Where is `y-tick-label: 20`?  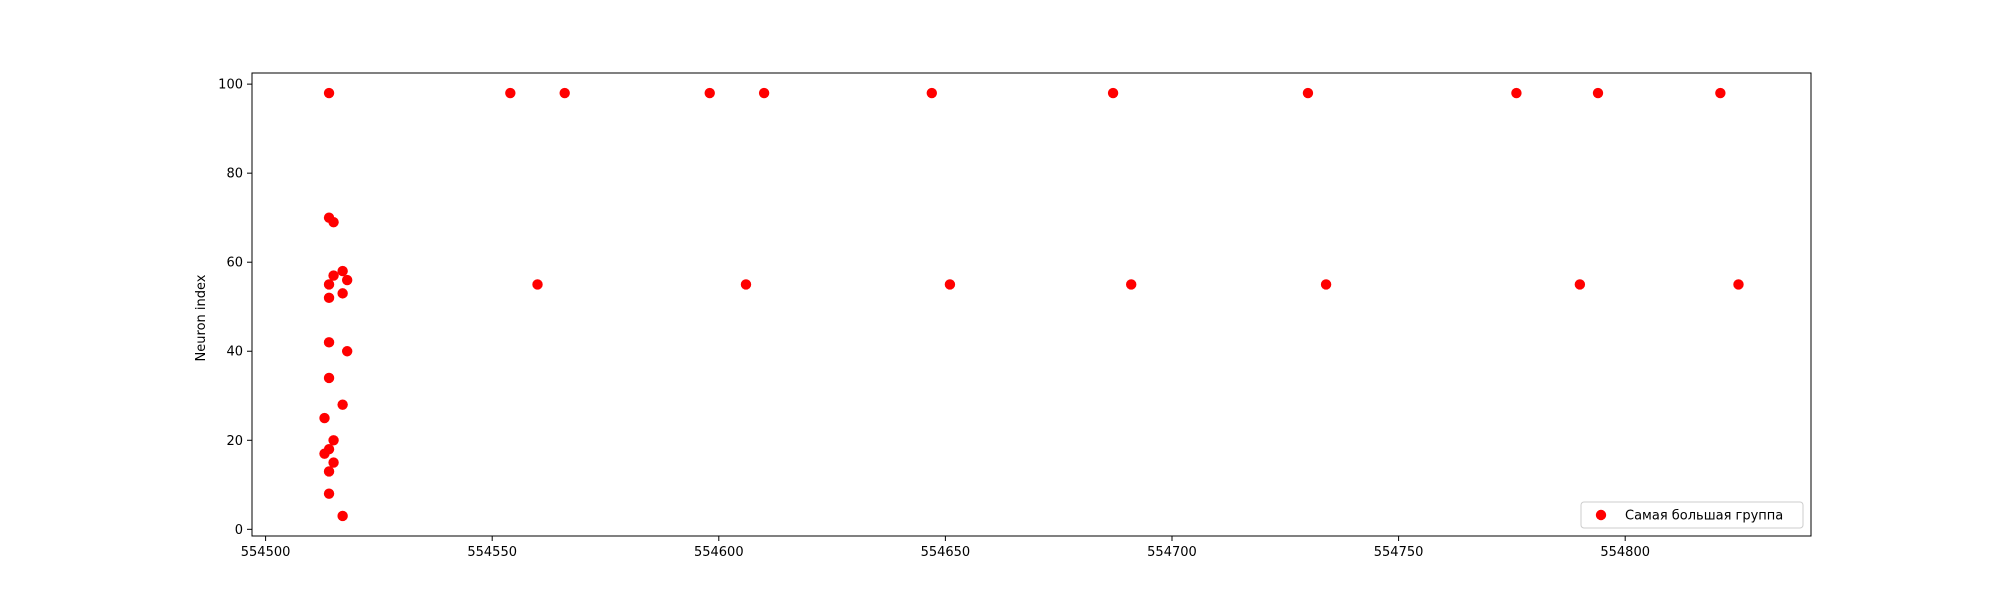 y-tick-label: 20 is located at coordinates (234, 441).